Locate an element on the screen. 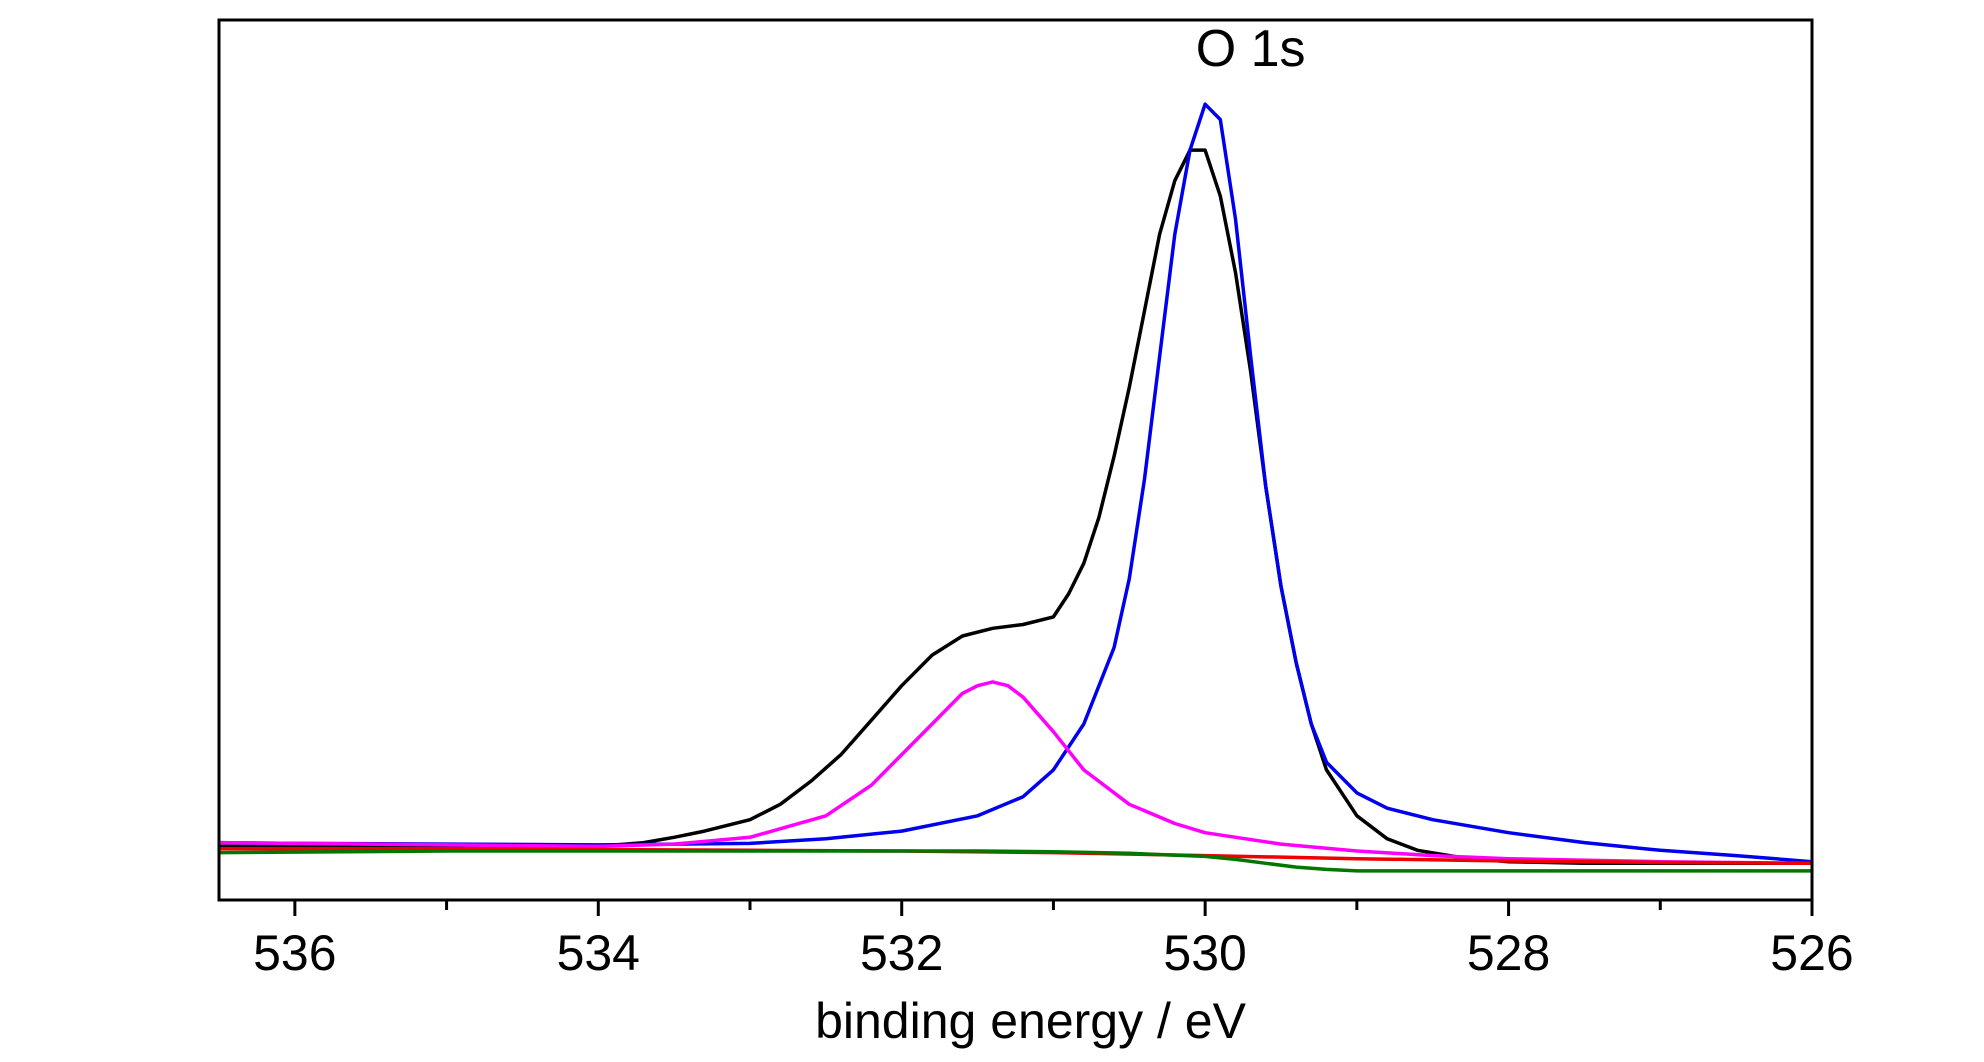 The image size is (1984, 1062). x-tick-label: 526 is located at coordinates (1811, 953).